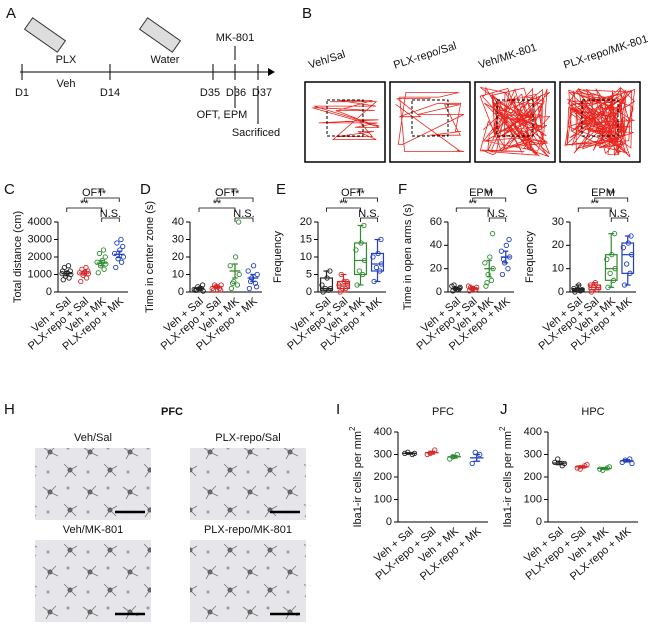 This screenshot has width=667, height=631. Describe the element at coordinates (271, 72) in the screenshot. I see `timeline-arrow` at that location.